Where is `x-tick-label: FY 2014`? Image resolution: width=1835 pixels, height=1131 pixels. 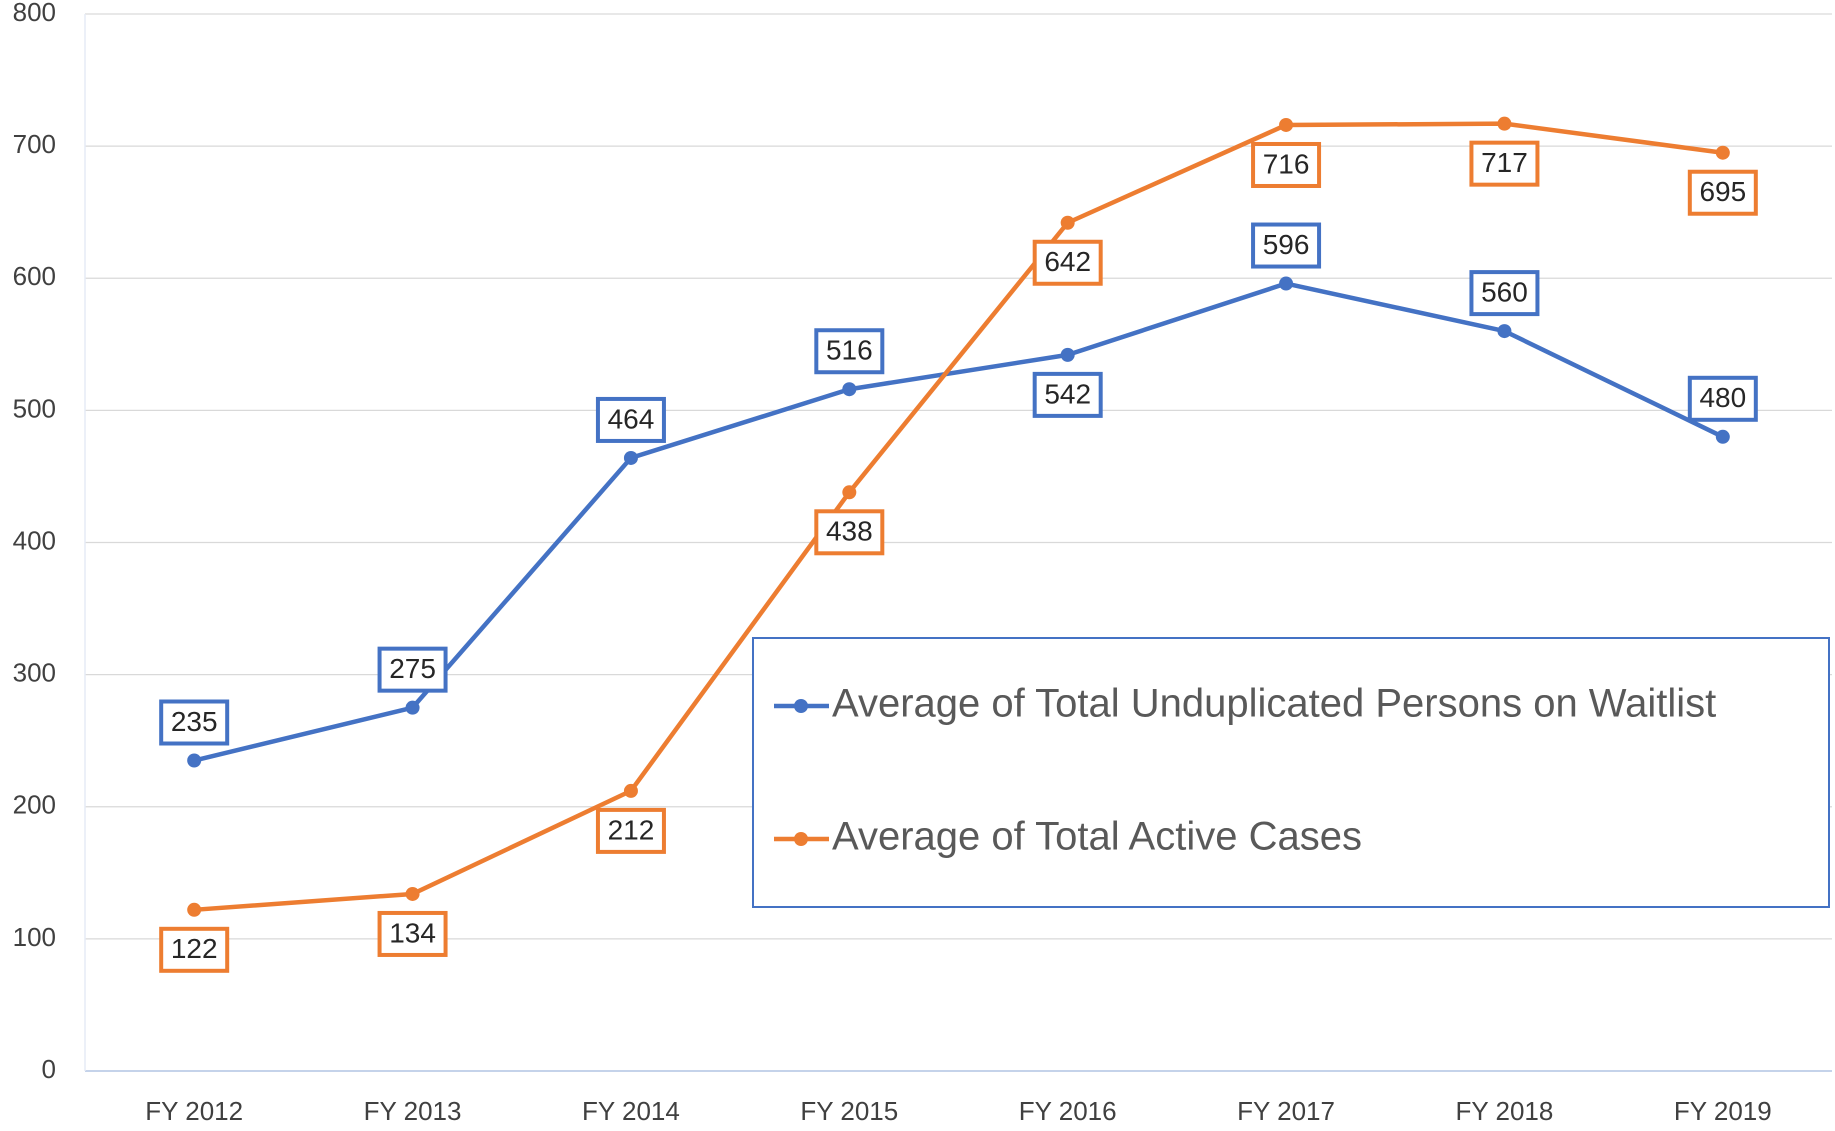
x-tick-label: FY 2014 is located at coordinates (631, 1111).